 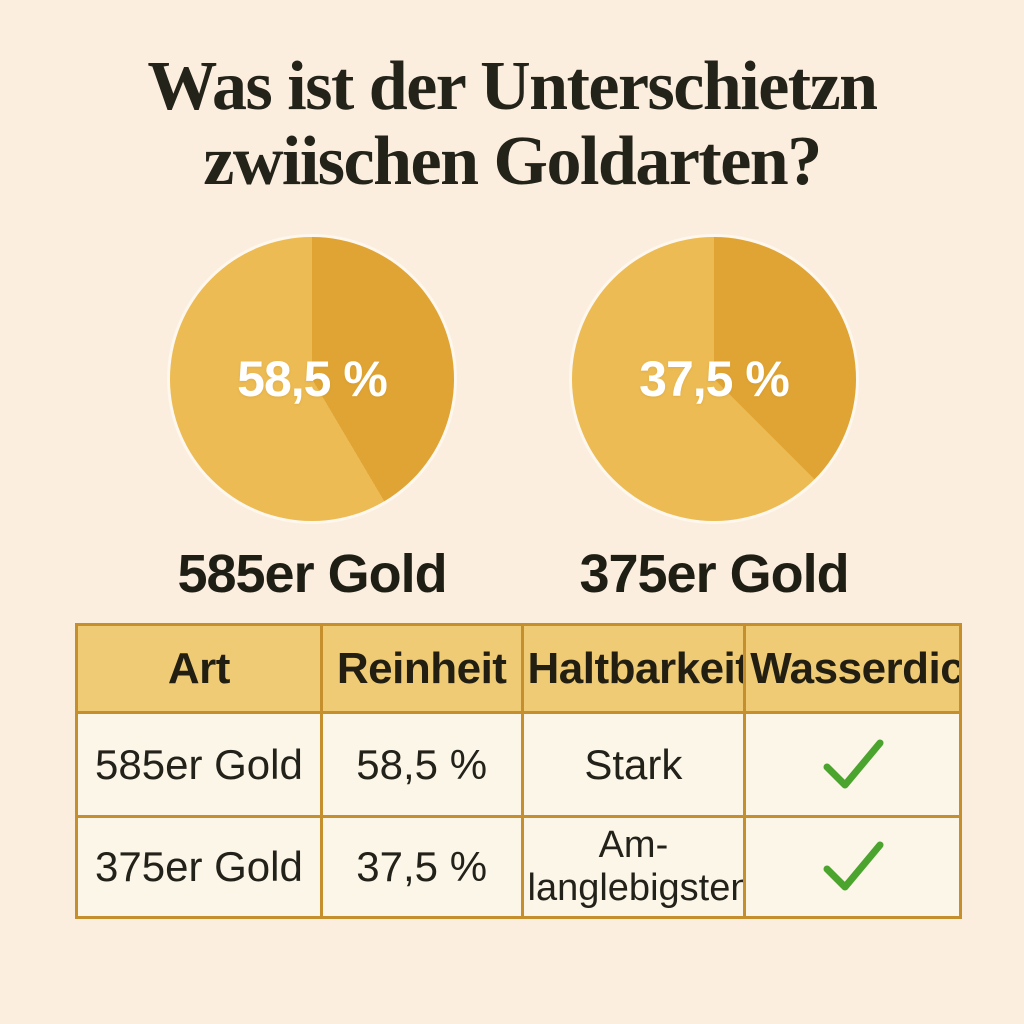 What do you see at coordinates (199, 668) in the screenshot?
I see `col-header-art: Art` at bounding box center [199, 668].